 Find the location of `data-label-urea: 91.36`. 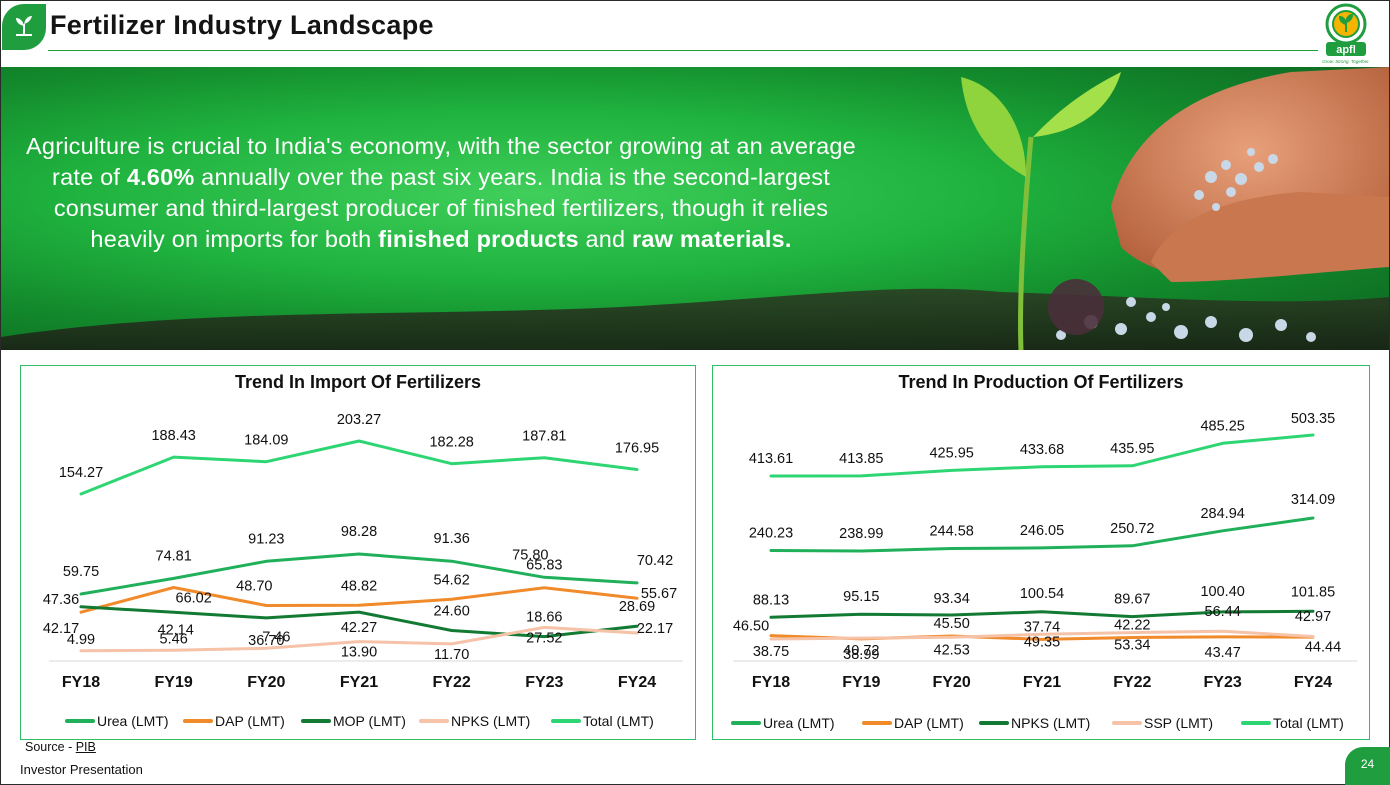

data-label-urea: 91.36 is located at coordinates (452, 539).